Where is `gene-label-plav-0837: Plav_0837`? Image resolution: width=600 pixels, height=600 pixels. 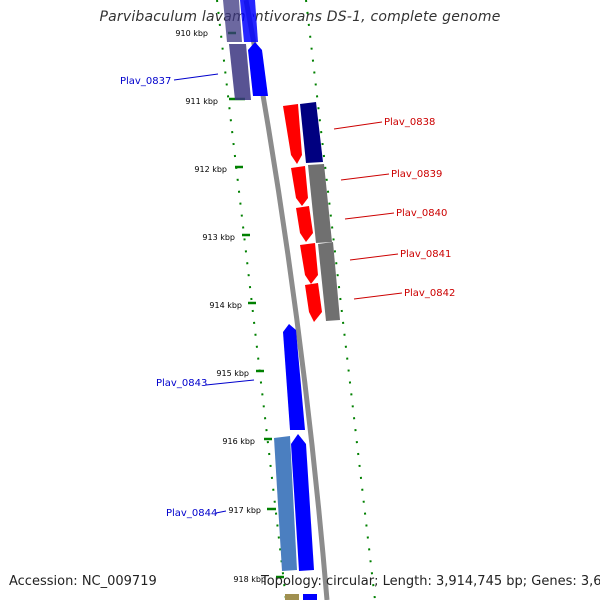
gene-label-plav-0837: Plav_0837 is located at coordinates (145, 81).